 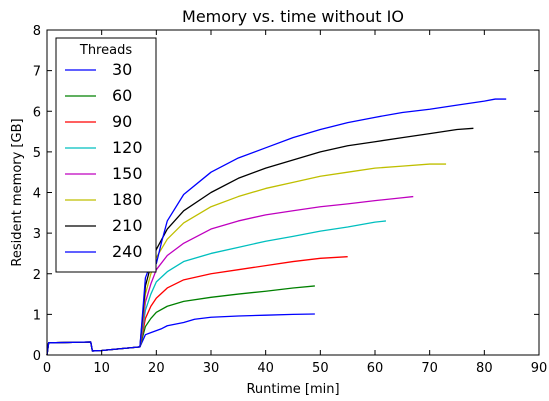 What do you see at coordinates (127, 251) in the screenshot?
I see `legend-label-240: 240` at bounding box center [127, 251].